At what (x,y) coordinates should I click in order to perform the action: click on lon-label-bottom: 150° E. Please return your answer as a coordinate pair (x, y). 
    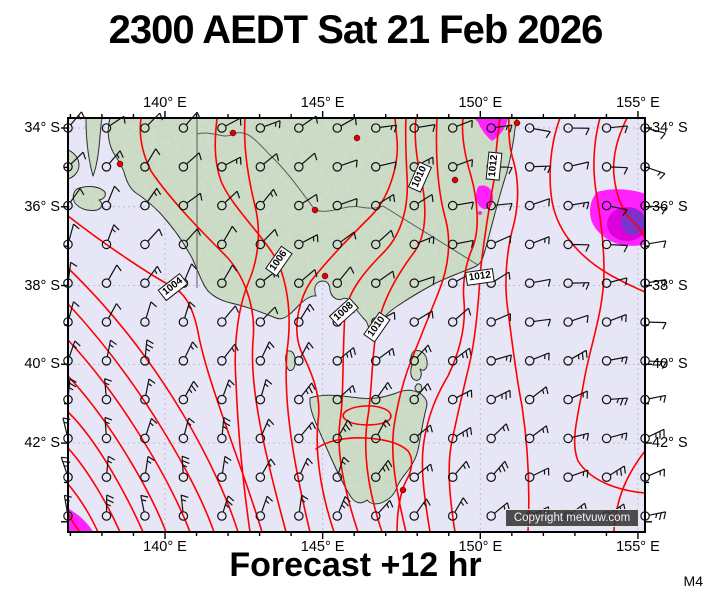
    Looking at the image, I should click on (480, 547).